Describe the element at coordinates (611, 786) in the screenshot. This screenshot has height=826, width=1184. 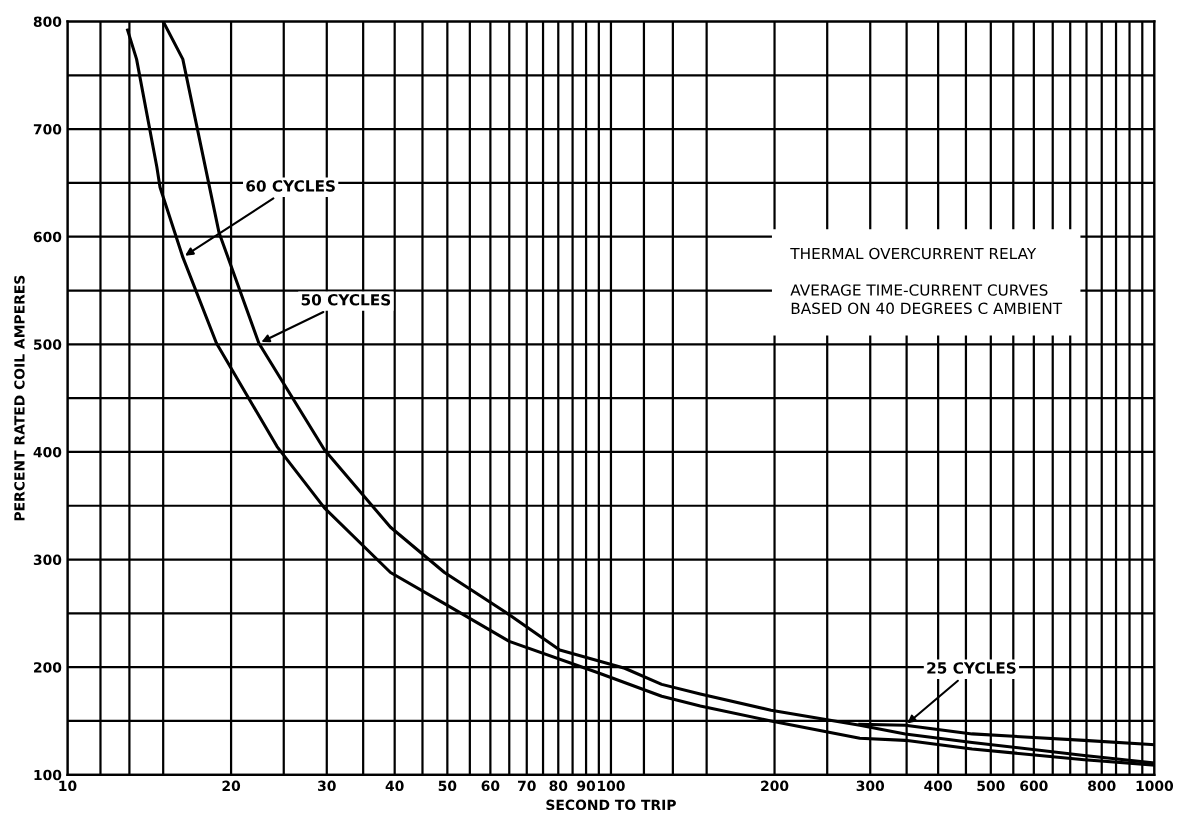
I see `x-tick-label: 100` at that location.